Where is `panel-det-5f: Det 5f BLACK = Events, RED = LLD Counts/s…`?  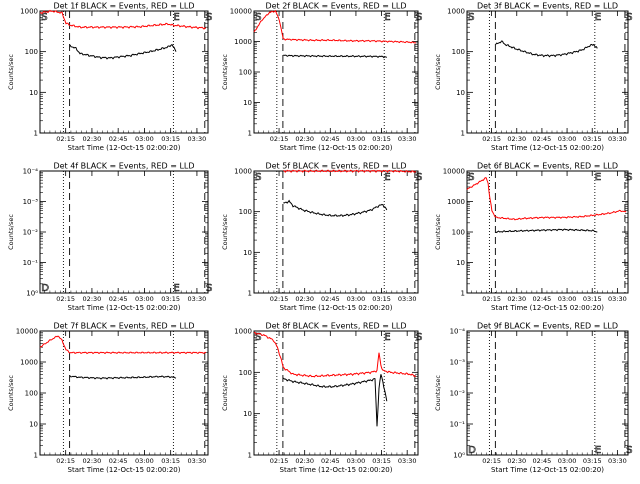 panel-det-5f: Det 5f BLACK = Events, RED = LLD Counts/s… is located at coordinates (322, 237).